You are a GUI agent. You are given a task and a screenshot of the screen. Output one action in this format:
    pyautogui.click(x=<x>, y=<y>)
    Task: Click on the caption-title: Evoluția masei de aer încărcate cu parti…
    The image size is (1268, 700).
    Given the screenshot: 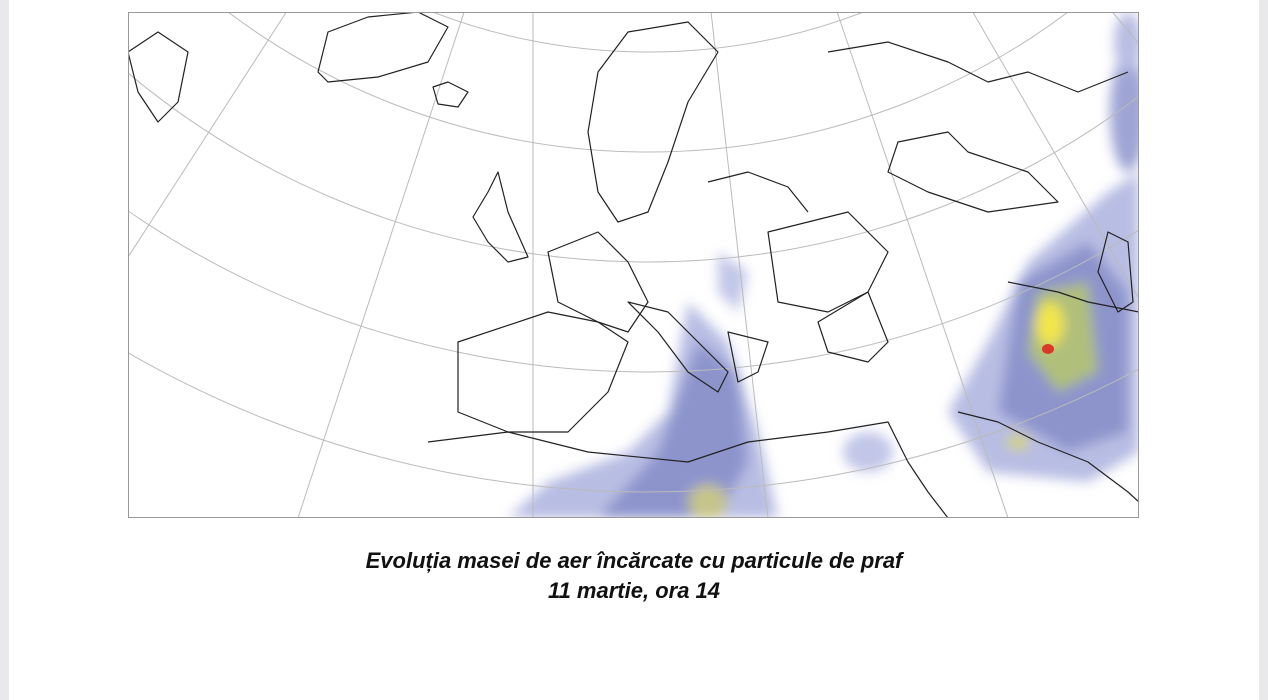 What is the action you would take?
    pyautogui.click(x=634, y=560)
    